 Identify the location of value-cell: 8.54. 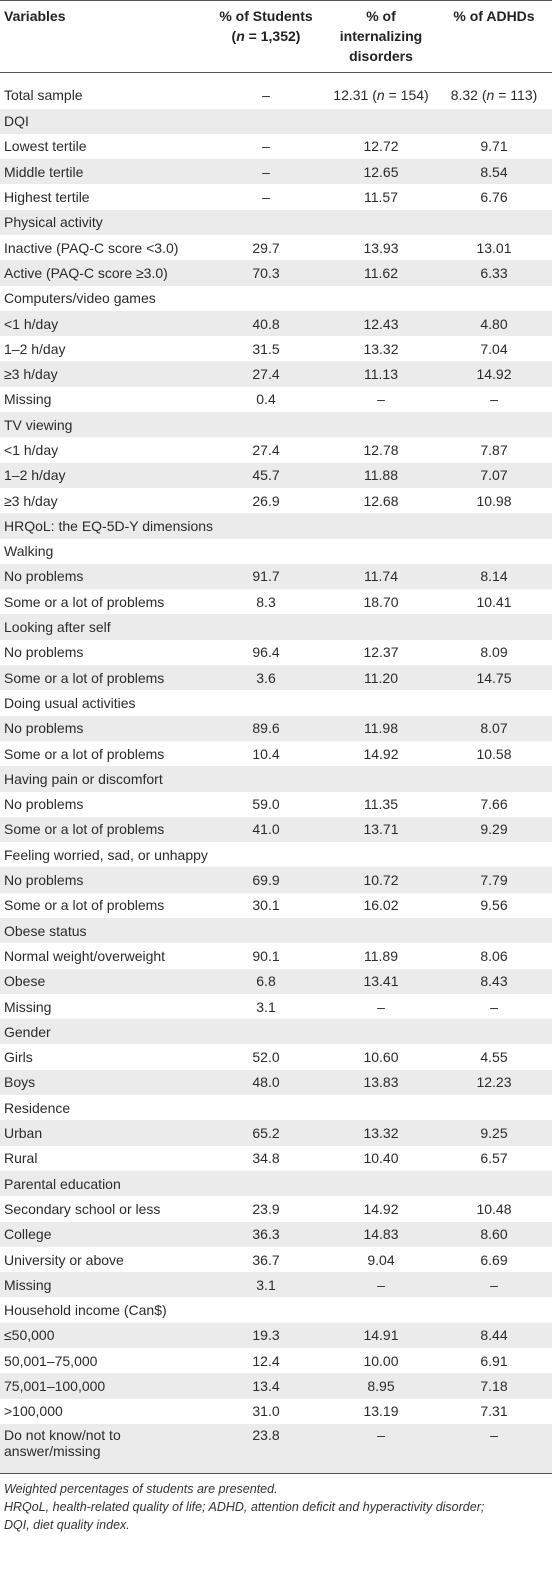
(494, 171).